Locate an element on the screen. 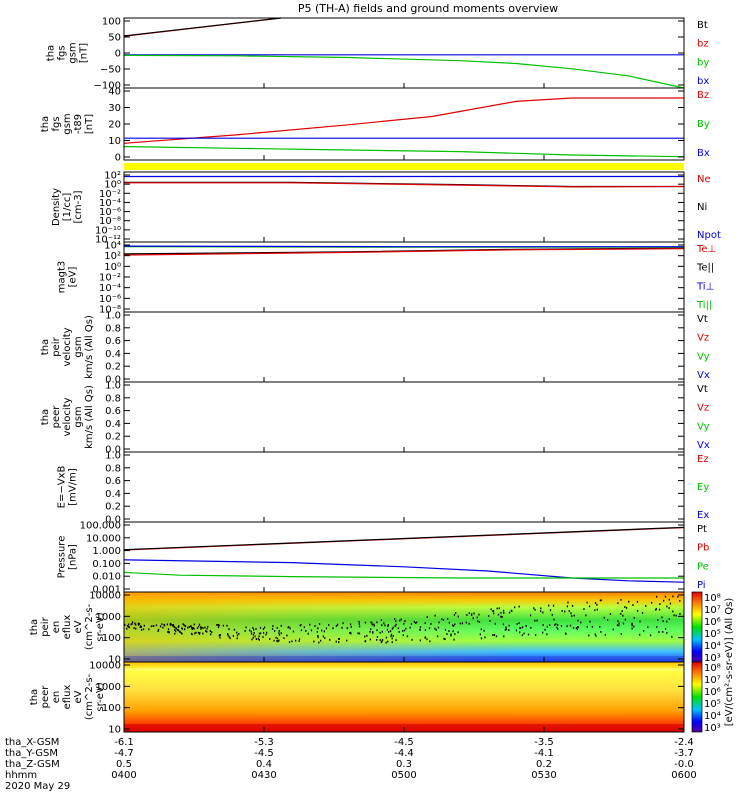 This screenshot has height=800, width=750. panel-9-colorbar-tick: 10³ is located at coordinates (712, 658).